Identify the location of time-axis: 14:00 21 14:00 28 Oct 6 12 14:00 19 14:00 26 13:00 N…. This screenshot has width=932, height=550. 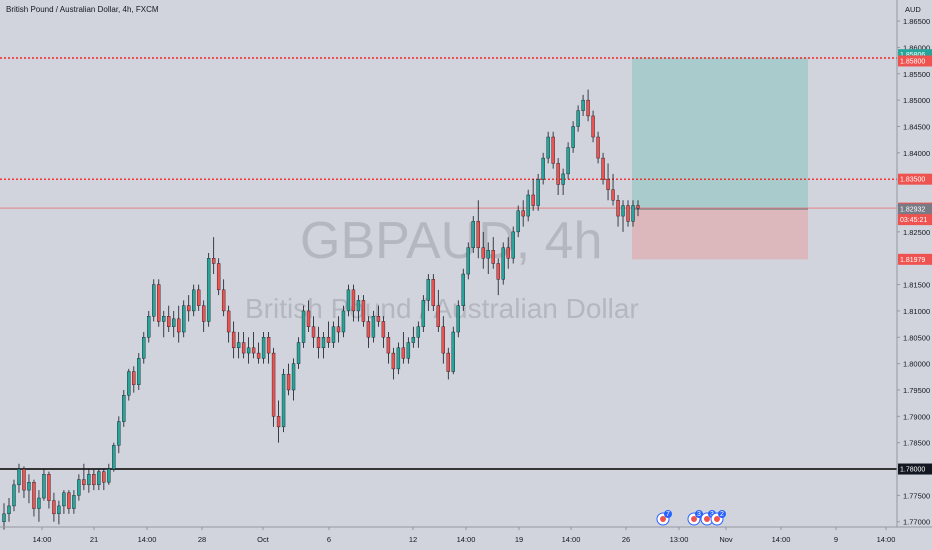
(466, 535).